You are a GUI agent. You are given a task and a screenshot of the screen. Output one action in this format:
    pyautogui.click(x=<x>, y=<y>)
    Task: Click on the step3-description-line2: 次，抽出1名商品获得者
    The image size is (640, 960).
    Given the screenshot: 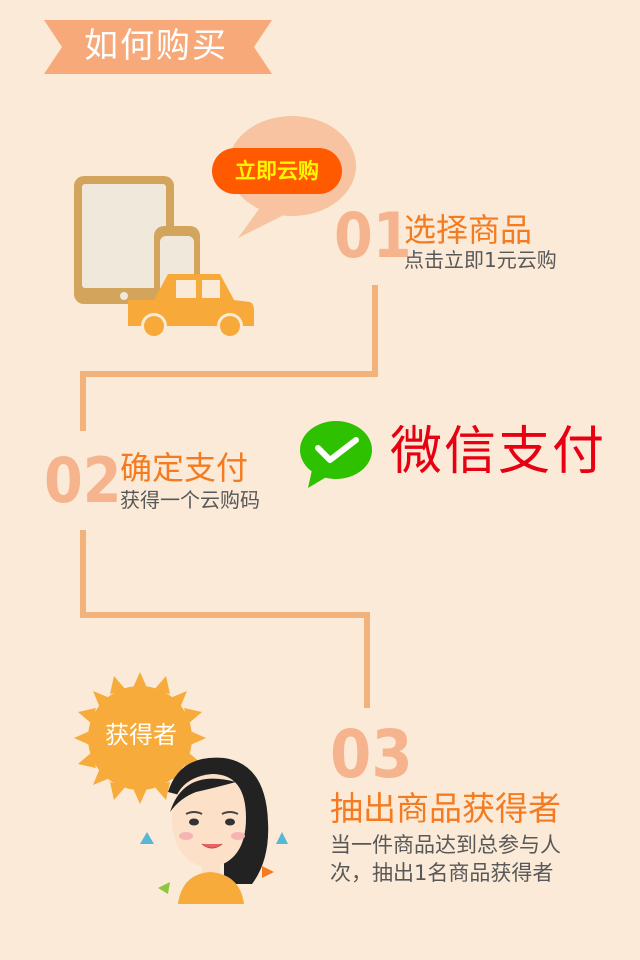 What is the action you would take?
    pyautogui.click(x=442, y=873)
    